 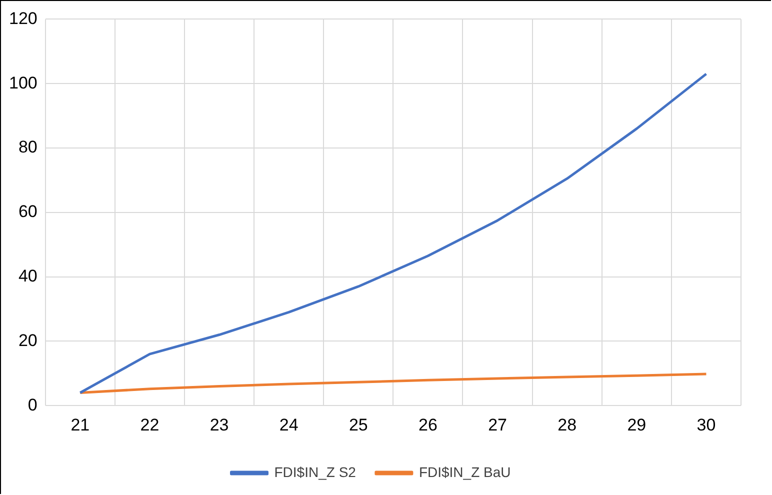 I want to click on y-tick-label: 80, so click(x=28, y=147).